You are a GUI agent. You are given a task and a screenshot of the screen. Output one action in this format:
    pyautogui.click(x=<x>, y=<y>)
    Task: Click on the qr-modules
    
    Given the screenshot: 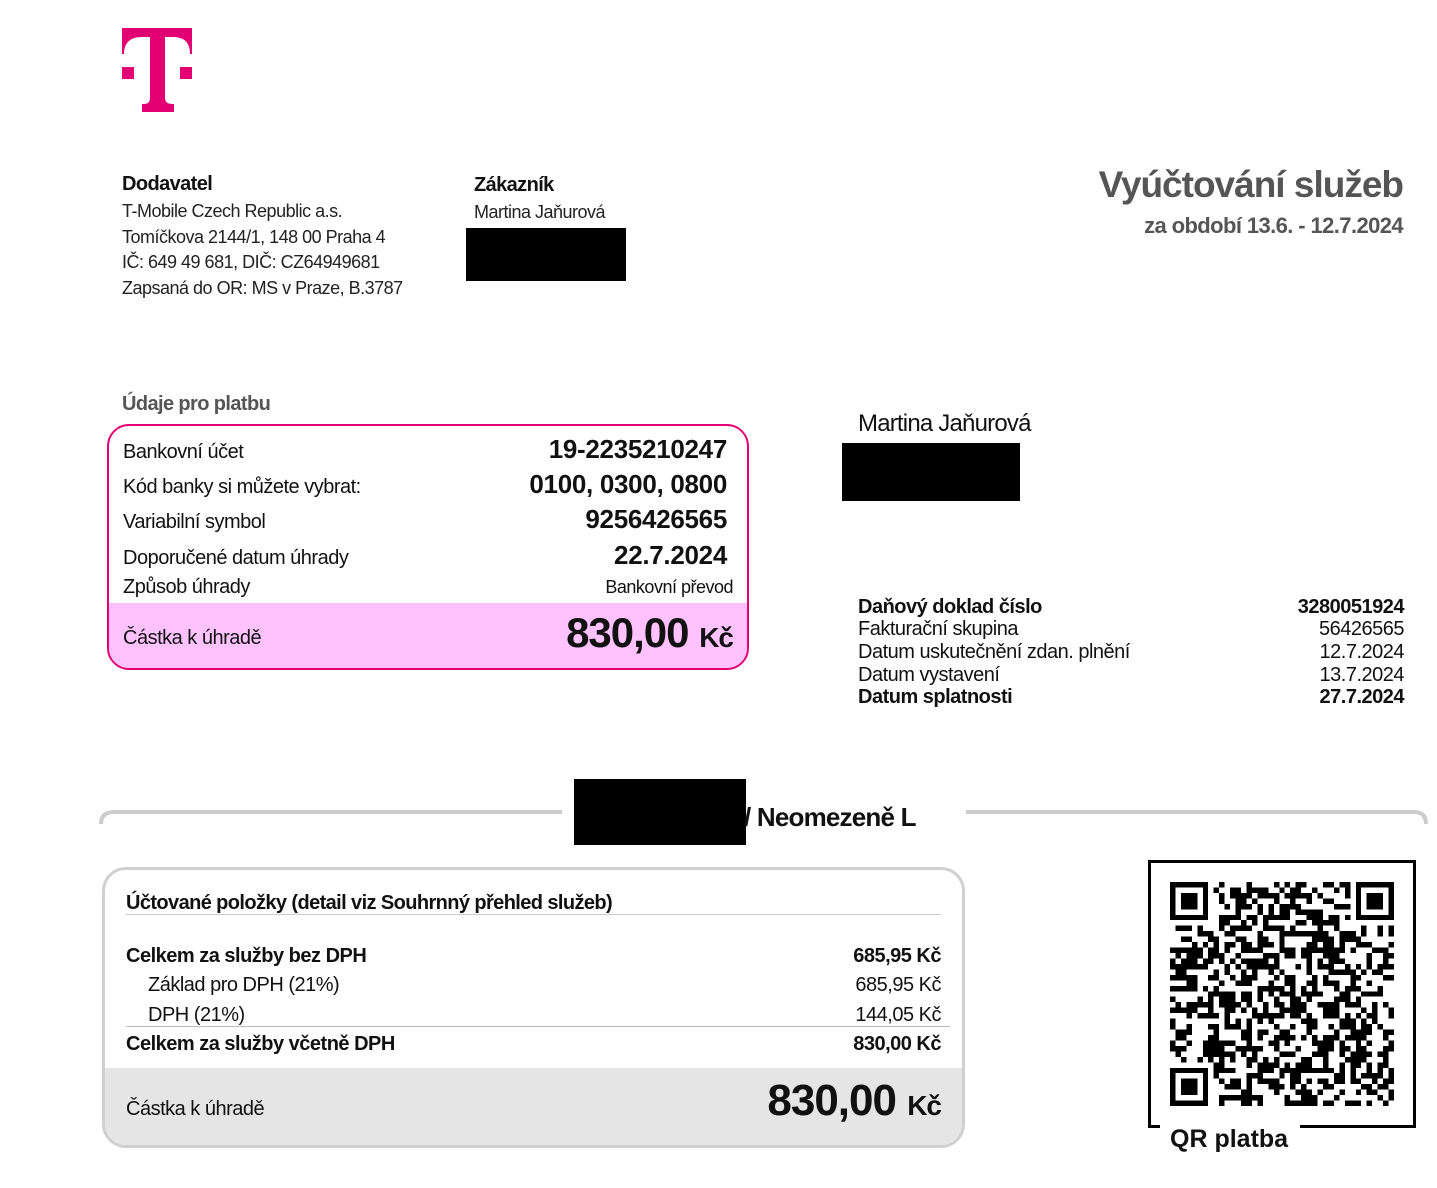 What is the action you would take?
    pyautogui.click(x=1282, y=994)
    